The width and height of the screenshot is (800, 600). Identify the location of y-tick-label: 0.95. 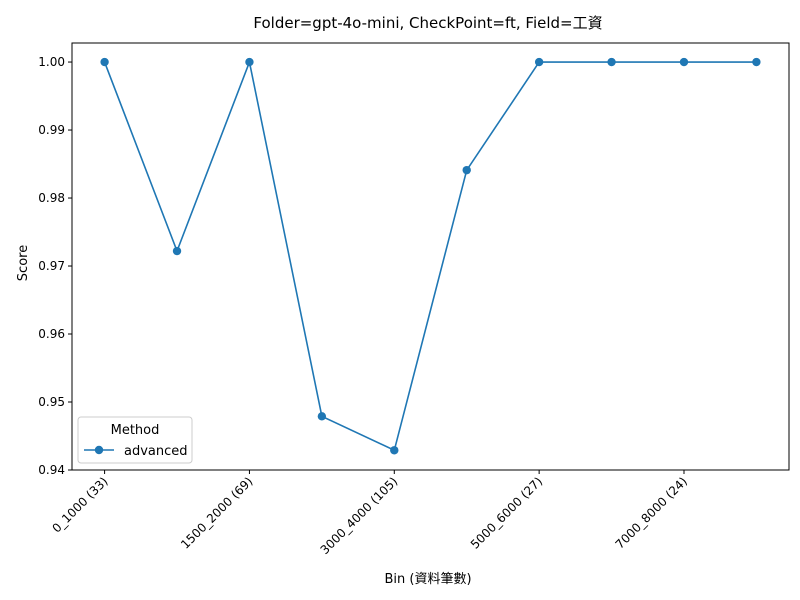
(51, 402).